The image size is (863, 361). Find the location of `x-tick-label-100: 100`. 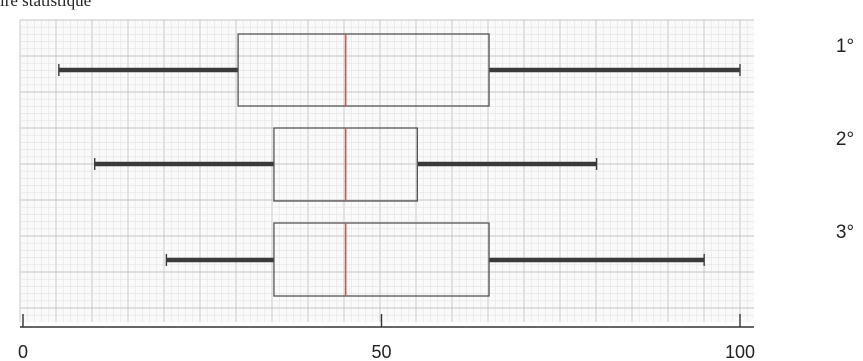

x-tick-label-100: 100 is located at coordinates (740, 351).